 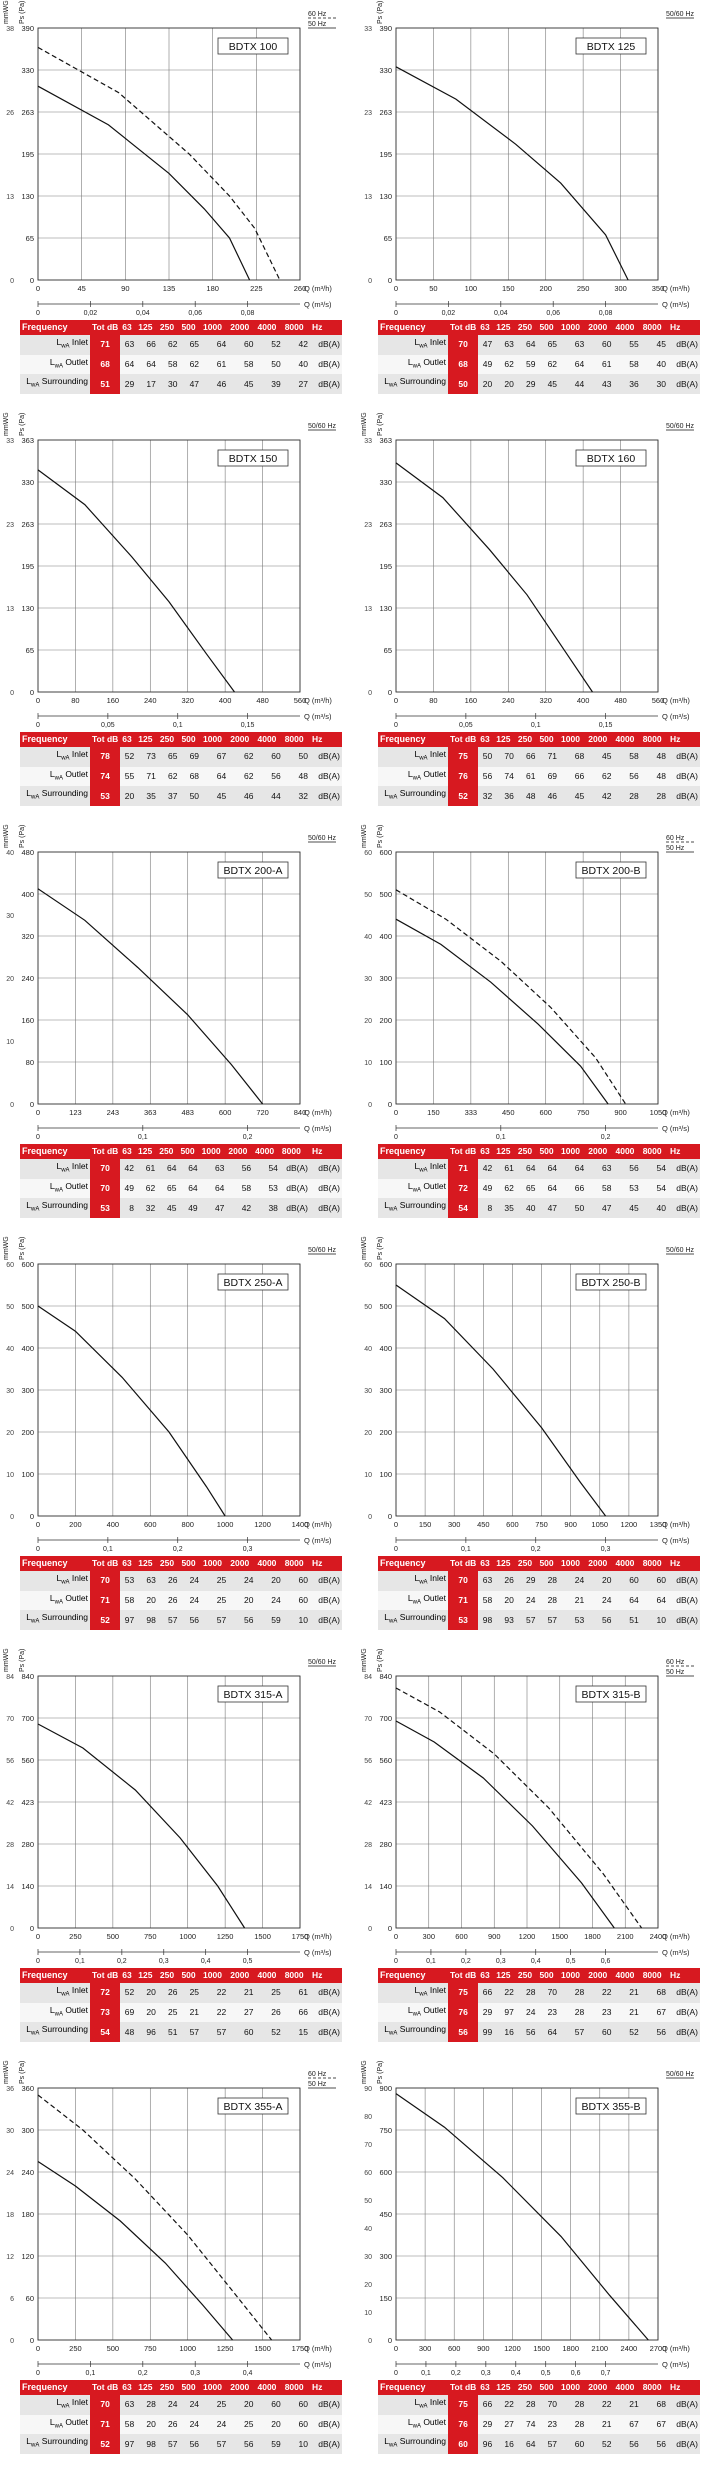 I want to click on band-value-cell: 45, so click(x=600, y=757).